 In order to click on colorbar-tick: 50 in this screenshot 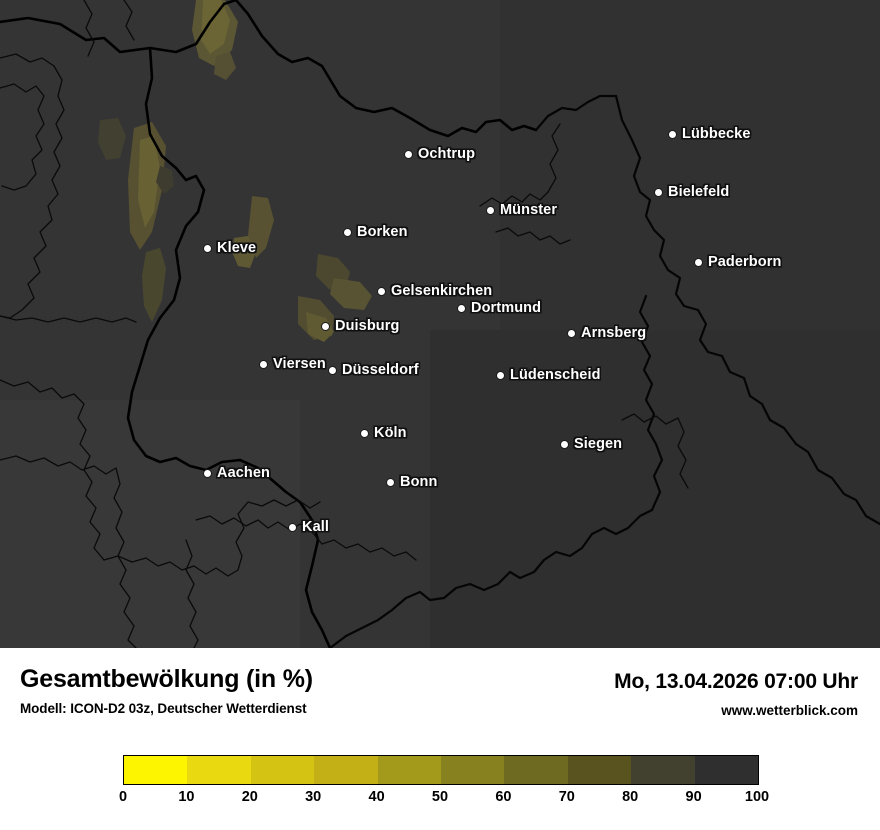, I will do `click(440, 797)`.